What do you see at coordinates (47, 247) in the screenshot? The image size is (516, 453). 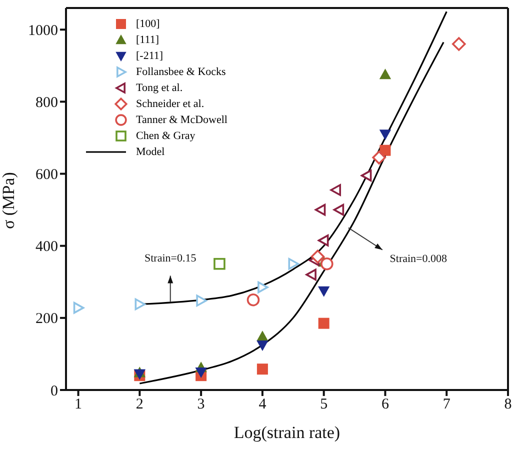 I see `y-tick-label: 400` at bounding box center [47, 247].